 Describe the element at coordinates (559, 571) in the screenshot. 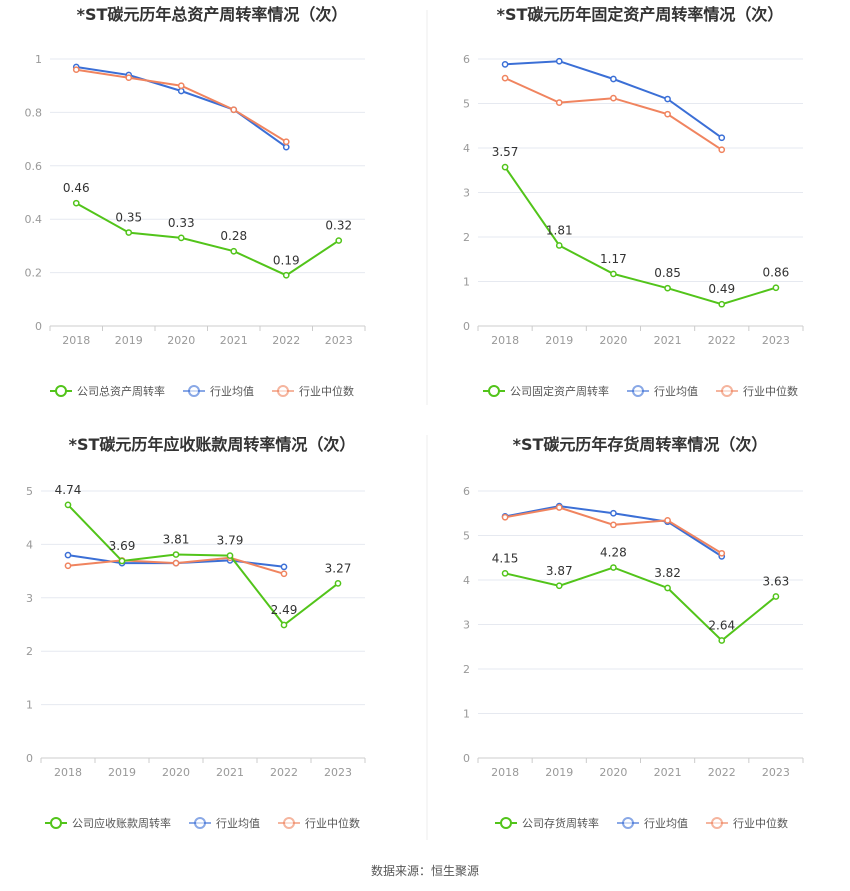

I see `data-label: 3.87` at that location.